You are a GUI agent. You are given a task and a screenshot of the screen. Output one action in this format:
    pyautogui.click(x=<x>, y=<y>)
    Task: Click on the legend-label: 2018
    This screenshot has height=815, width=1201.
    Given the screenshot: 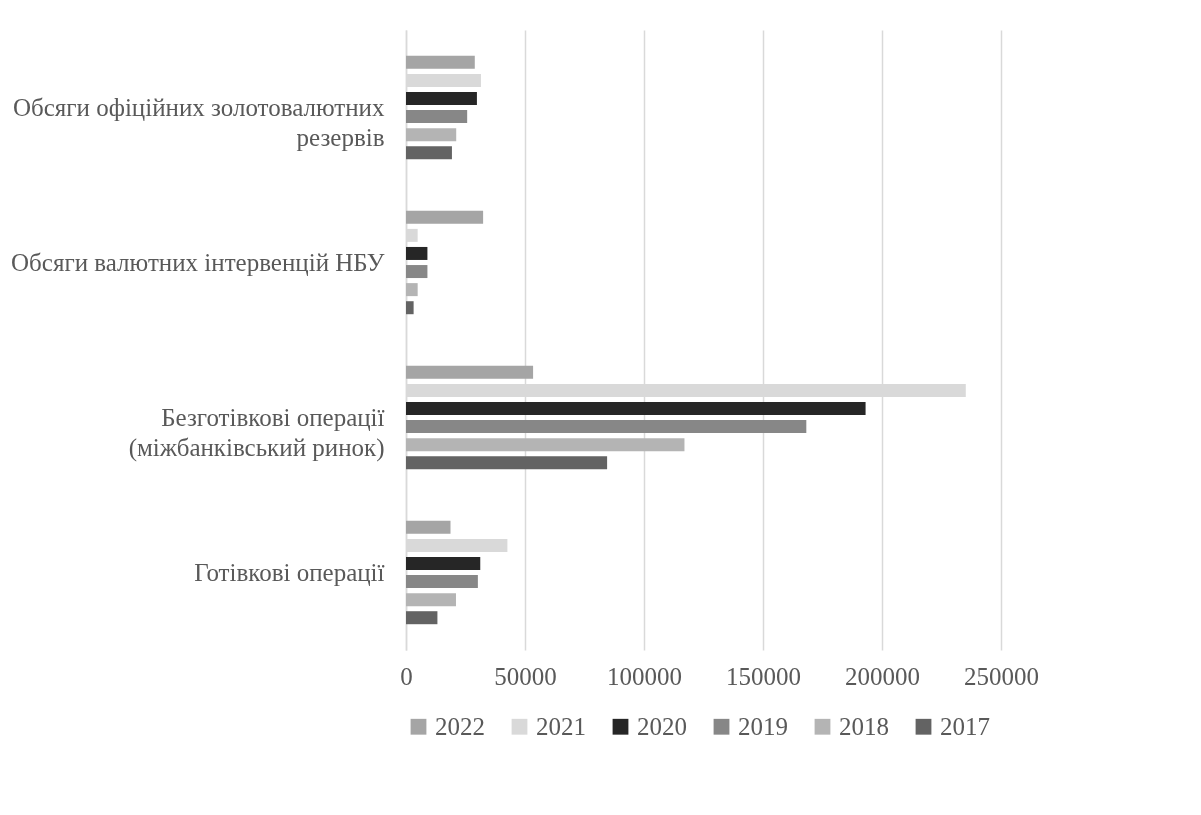 What is the action you would take?
    pyautogui.click(x=864, y=726)
    